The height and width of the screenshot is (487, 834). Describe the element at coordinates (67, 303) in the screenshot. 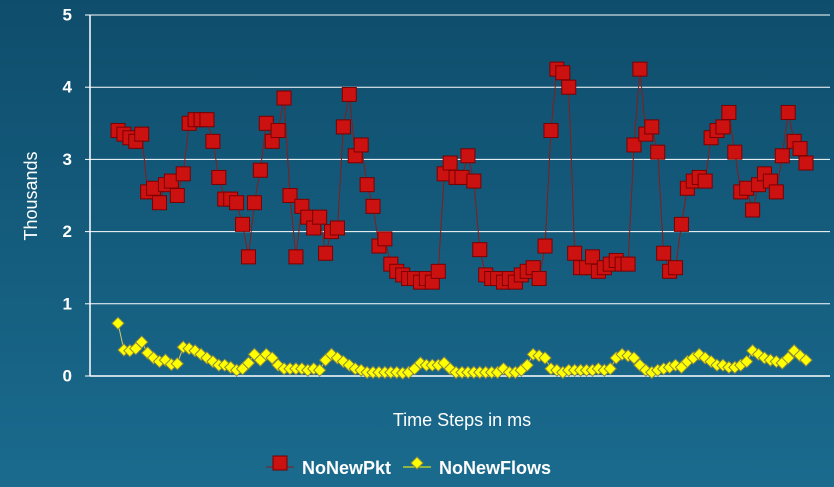

I see `y-tick-label: 1` at that location.